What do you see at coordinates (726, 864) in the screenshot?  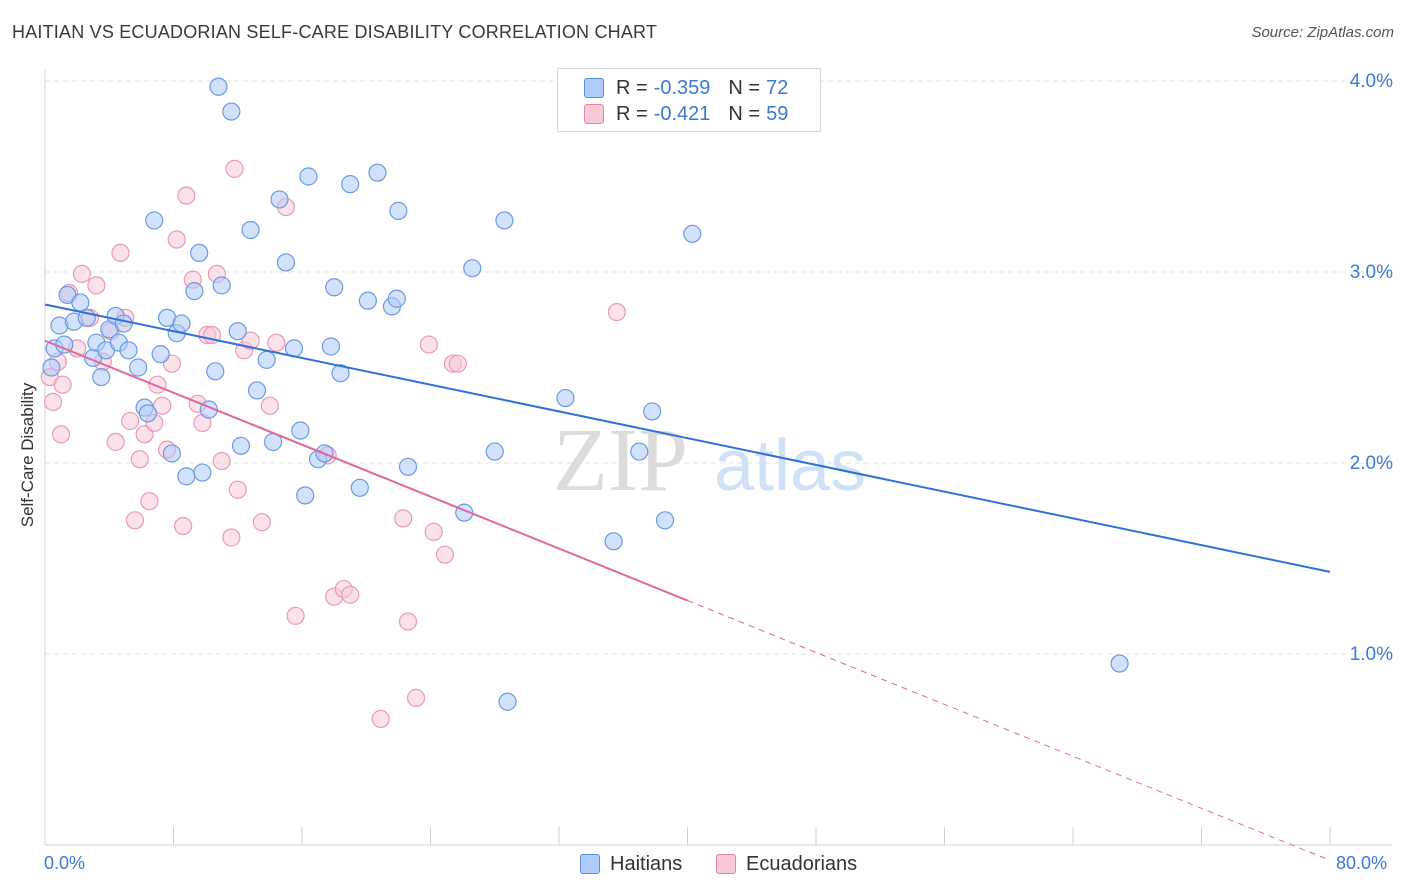 I see `ecuadorian-legend-swatch` at bounding box center [726, 864].